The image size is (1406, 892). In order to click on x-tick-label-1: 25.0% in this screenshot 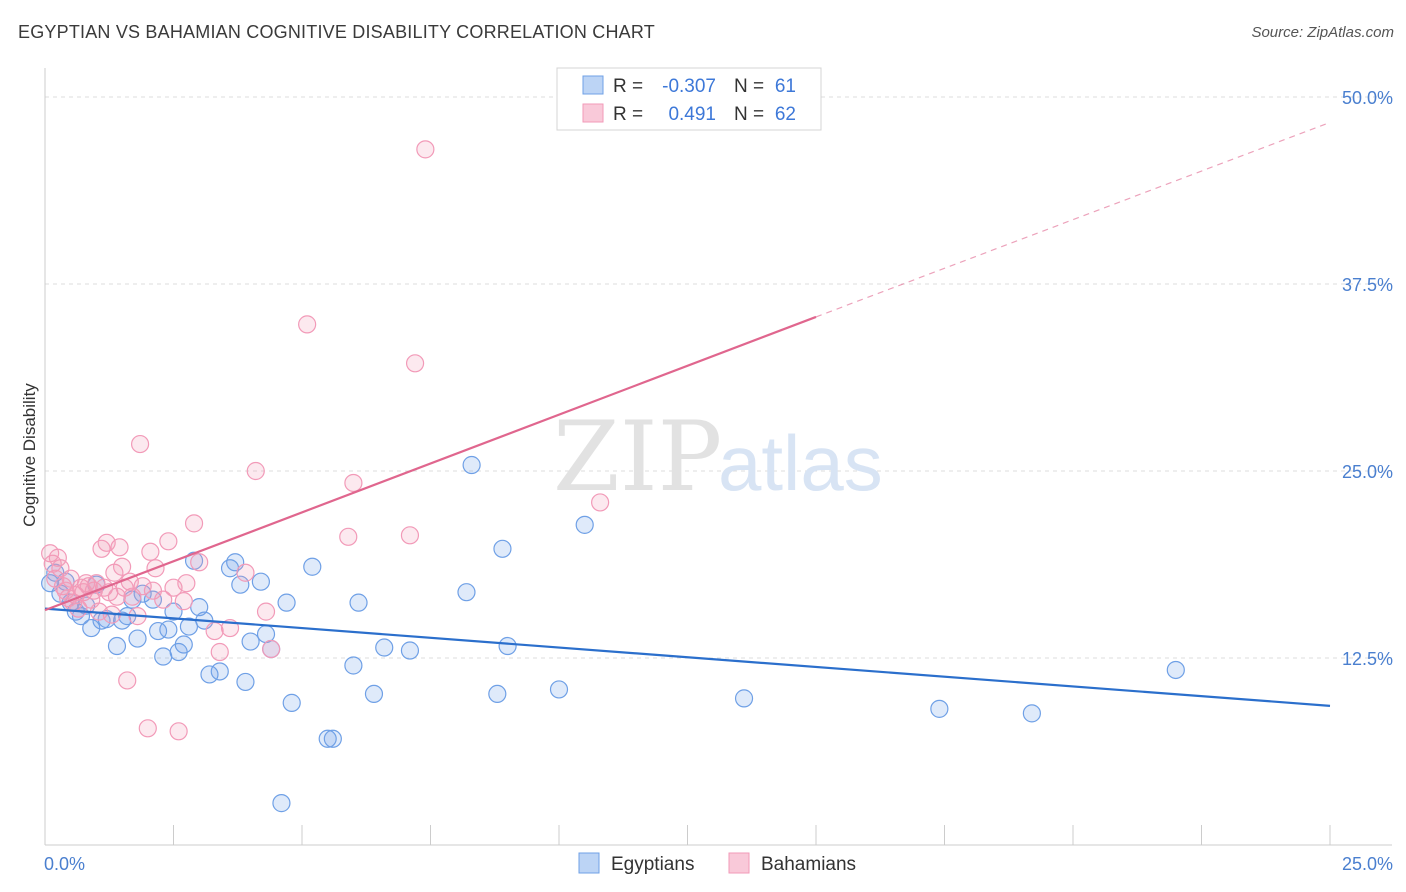, I will do `click(1367, 864)`.